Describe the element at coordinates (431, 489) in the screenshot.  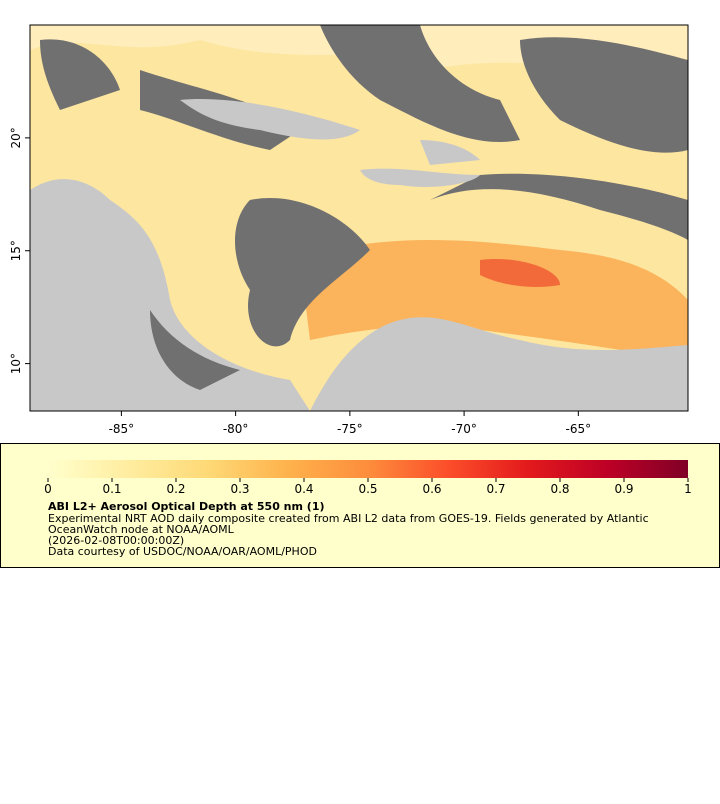
I see `colorbar-tick-label: 0.6` at that location.